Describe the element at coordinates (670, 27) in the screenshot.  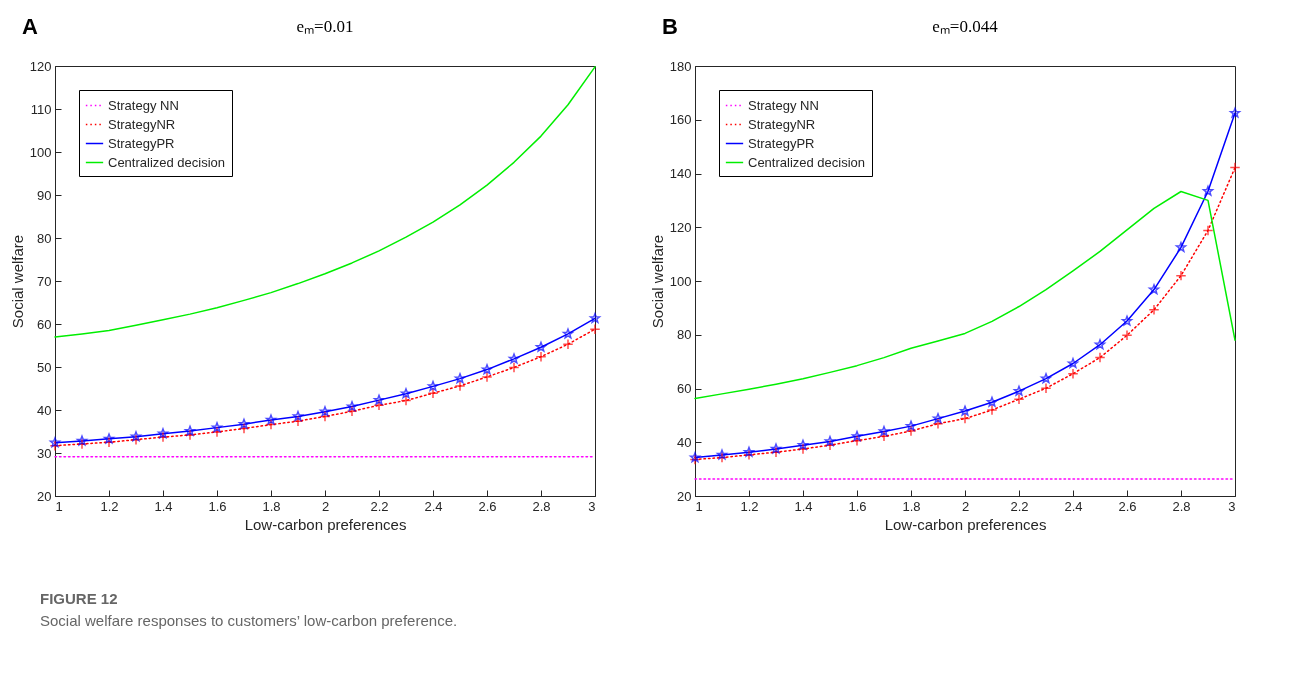
I see `text: B` at that location.